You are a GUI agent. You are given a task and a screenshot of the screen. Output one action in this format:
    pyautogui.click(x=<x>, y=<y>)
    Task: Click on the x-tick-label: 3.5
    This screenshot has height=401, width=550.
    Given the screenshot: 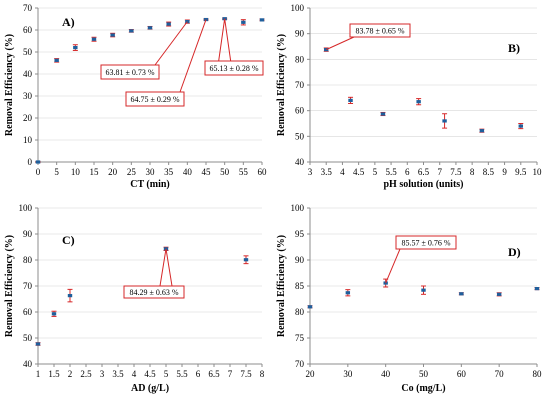 What is the action you would take?
    pyautogui.click(x=118, y=374)
    